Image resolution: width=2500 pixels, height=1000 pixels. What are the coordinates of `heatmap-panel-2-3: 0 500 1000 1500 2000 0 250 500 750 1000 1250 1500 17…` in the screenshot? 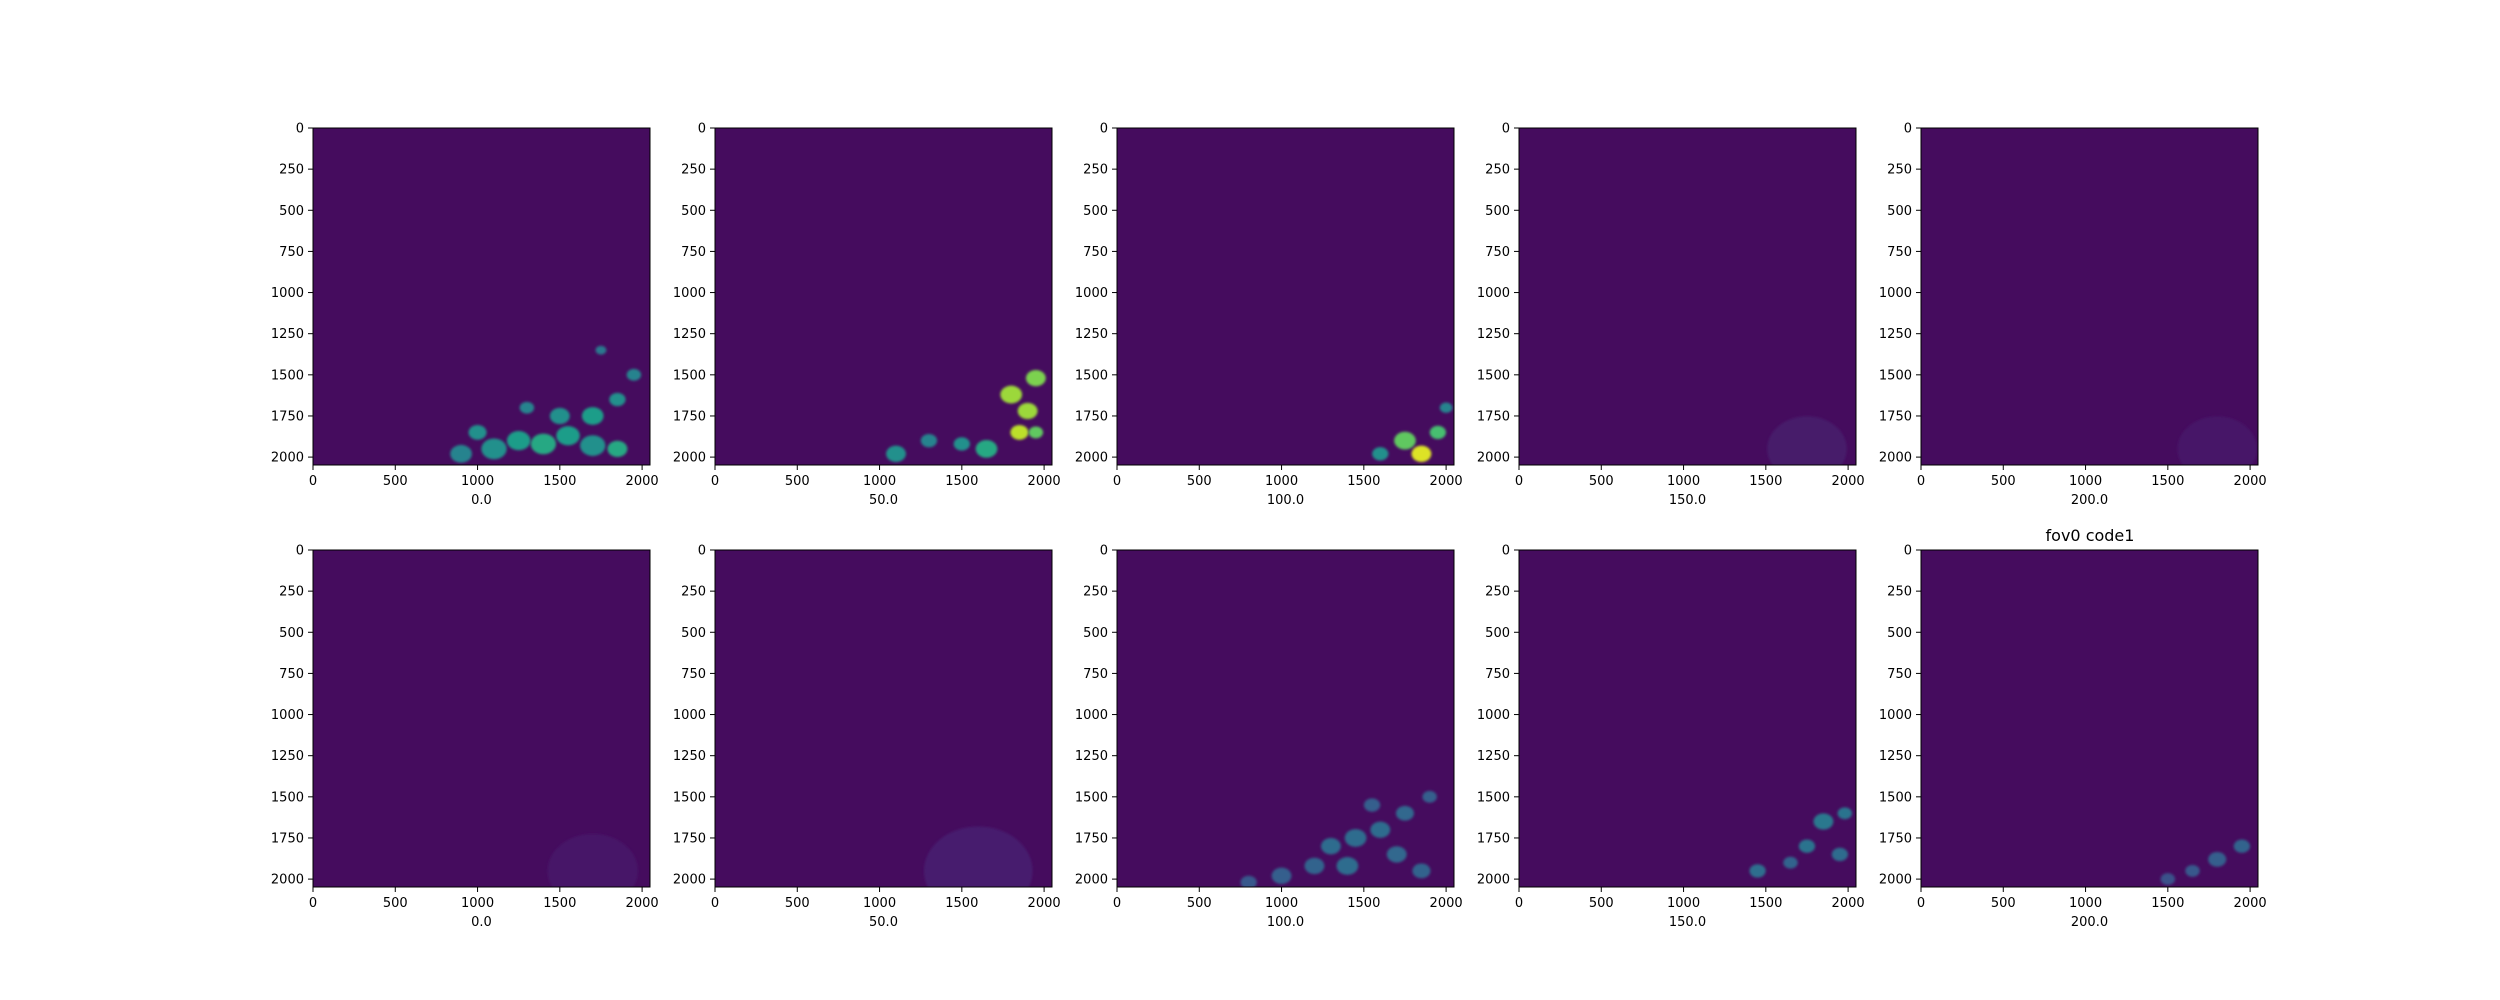 It's located at (1269, 737).